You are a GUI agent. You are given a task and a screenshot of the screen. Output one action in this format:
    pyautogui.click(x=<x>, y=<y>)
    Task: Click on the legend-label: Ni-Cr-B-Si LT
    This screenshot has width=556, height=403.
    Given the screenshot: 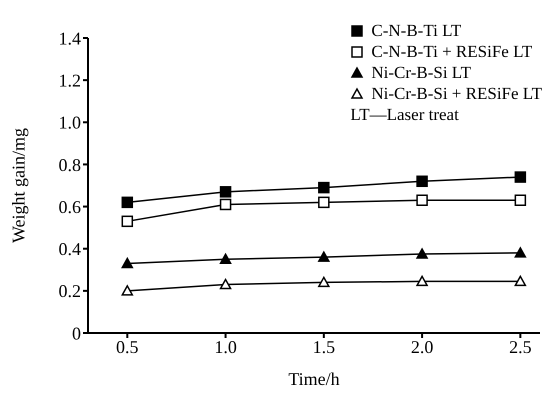 What is the action you would take?
    pyautogui.click(x=421, y=72)
    